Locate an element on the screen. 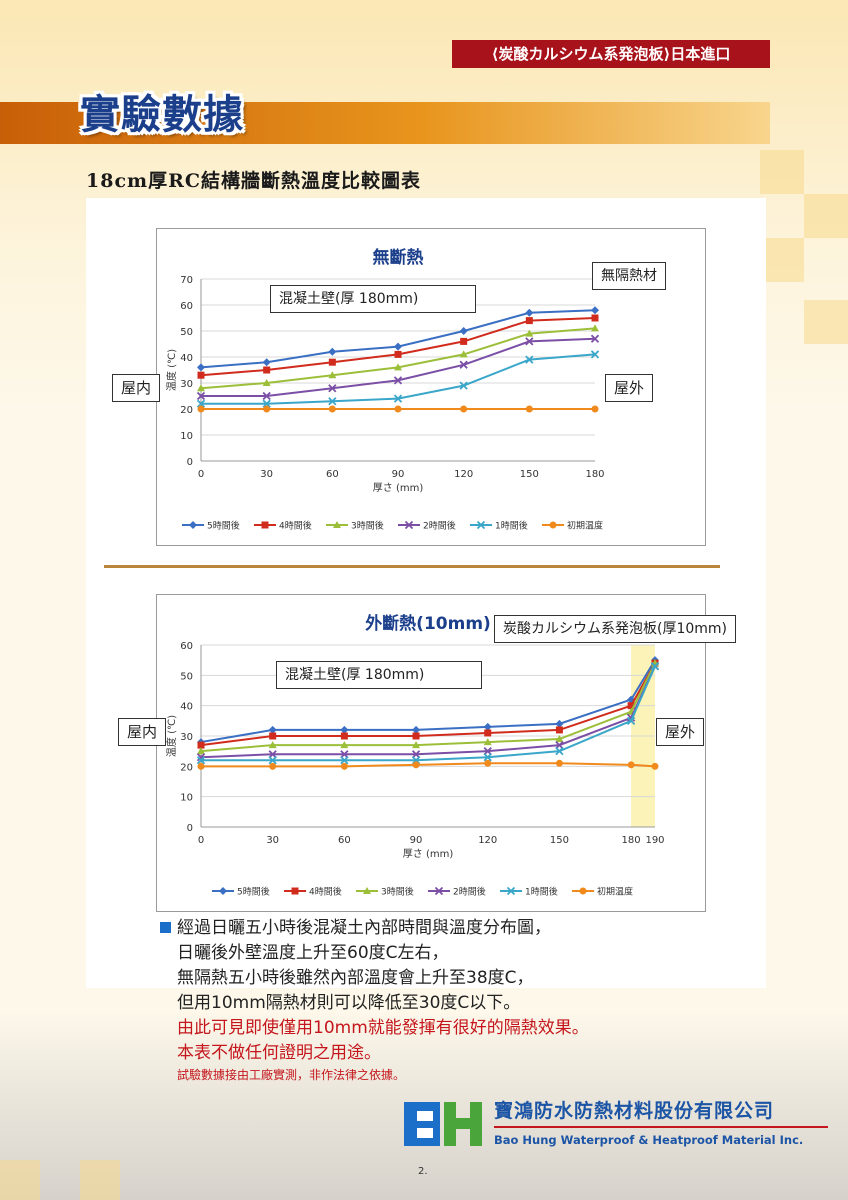  y-tick-label: 20 is located at coordinates (186, 767).